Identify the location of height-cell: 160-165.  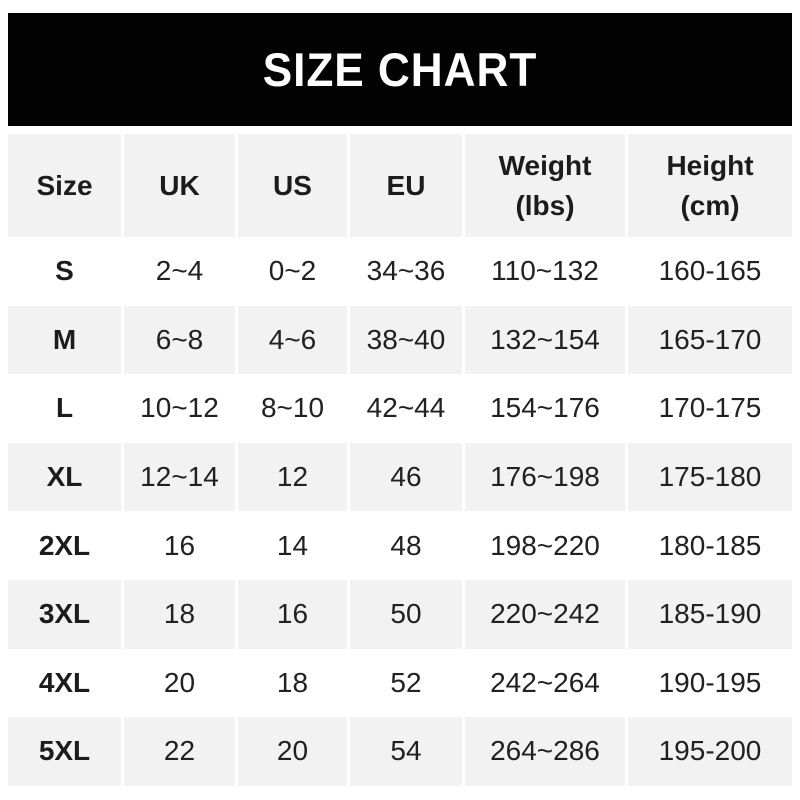
(710, 271).